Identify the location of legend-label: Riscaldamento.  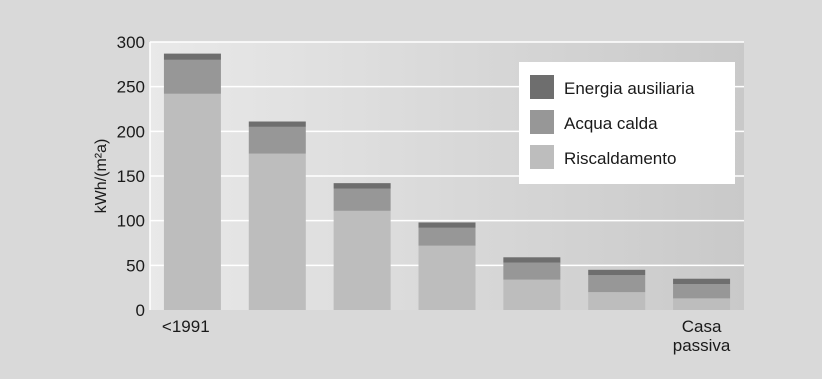
(620, 158).